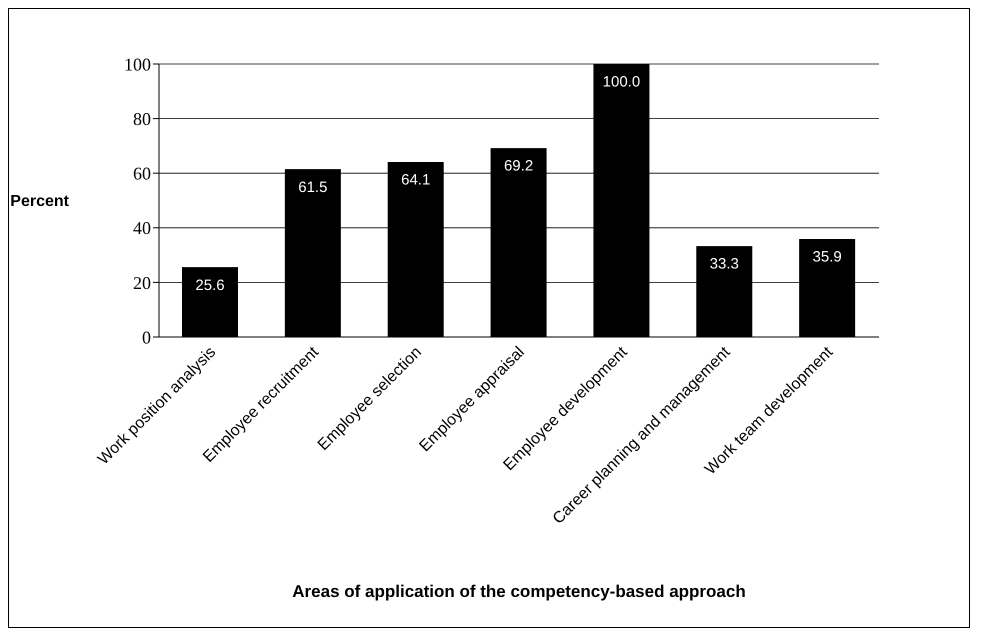 The width and height of the screenshot is (990, 642). What do you see at coordinates (146, 337) in the screenshot?
I see `y-tick-label: 0` at bounding box center [146, 337].